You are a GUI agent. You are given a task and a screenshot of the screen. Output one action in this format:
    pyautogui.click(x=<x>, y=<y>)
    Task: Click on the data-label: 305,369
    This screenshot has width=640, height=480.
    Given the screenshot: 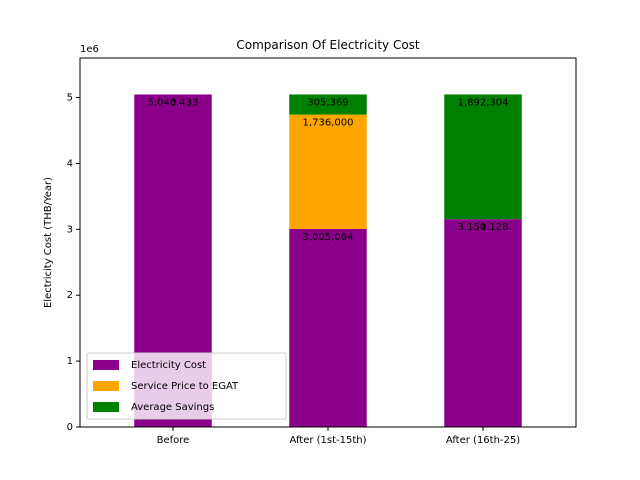 What is the action you would take?
    pyautogui.click(x=327, y=102)
    